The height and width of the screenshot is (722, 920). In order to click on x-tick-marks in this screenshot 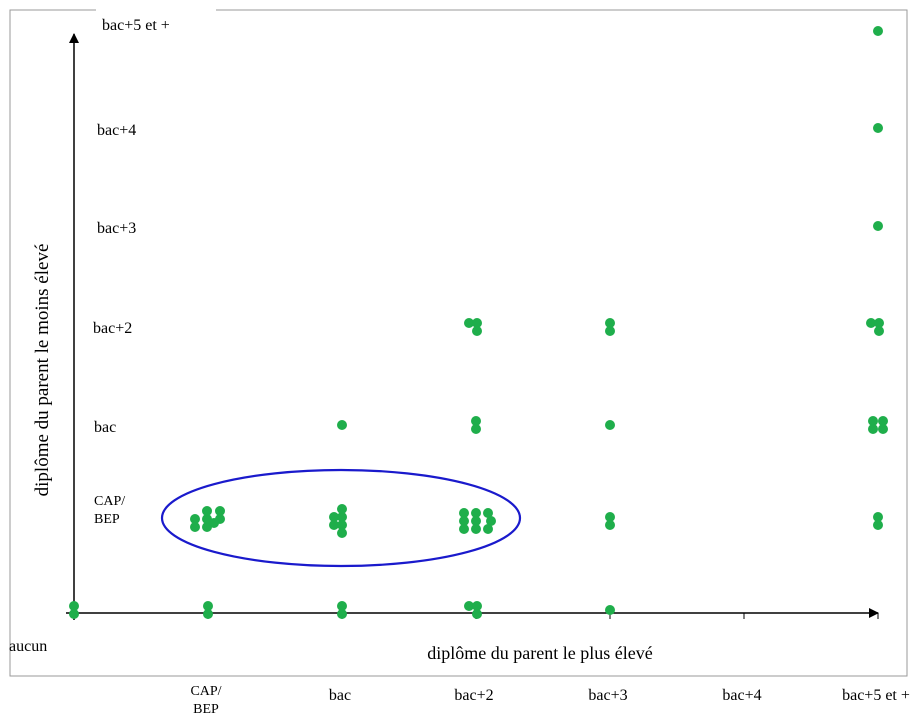, I will do `click(543, 616)`.